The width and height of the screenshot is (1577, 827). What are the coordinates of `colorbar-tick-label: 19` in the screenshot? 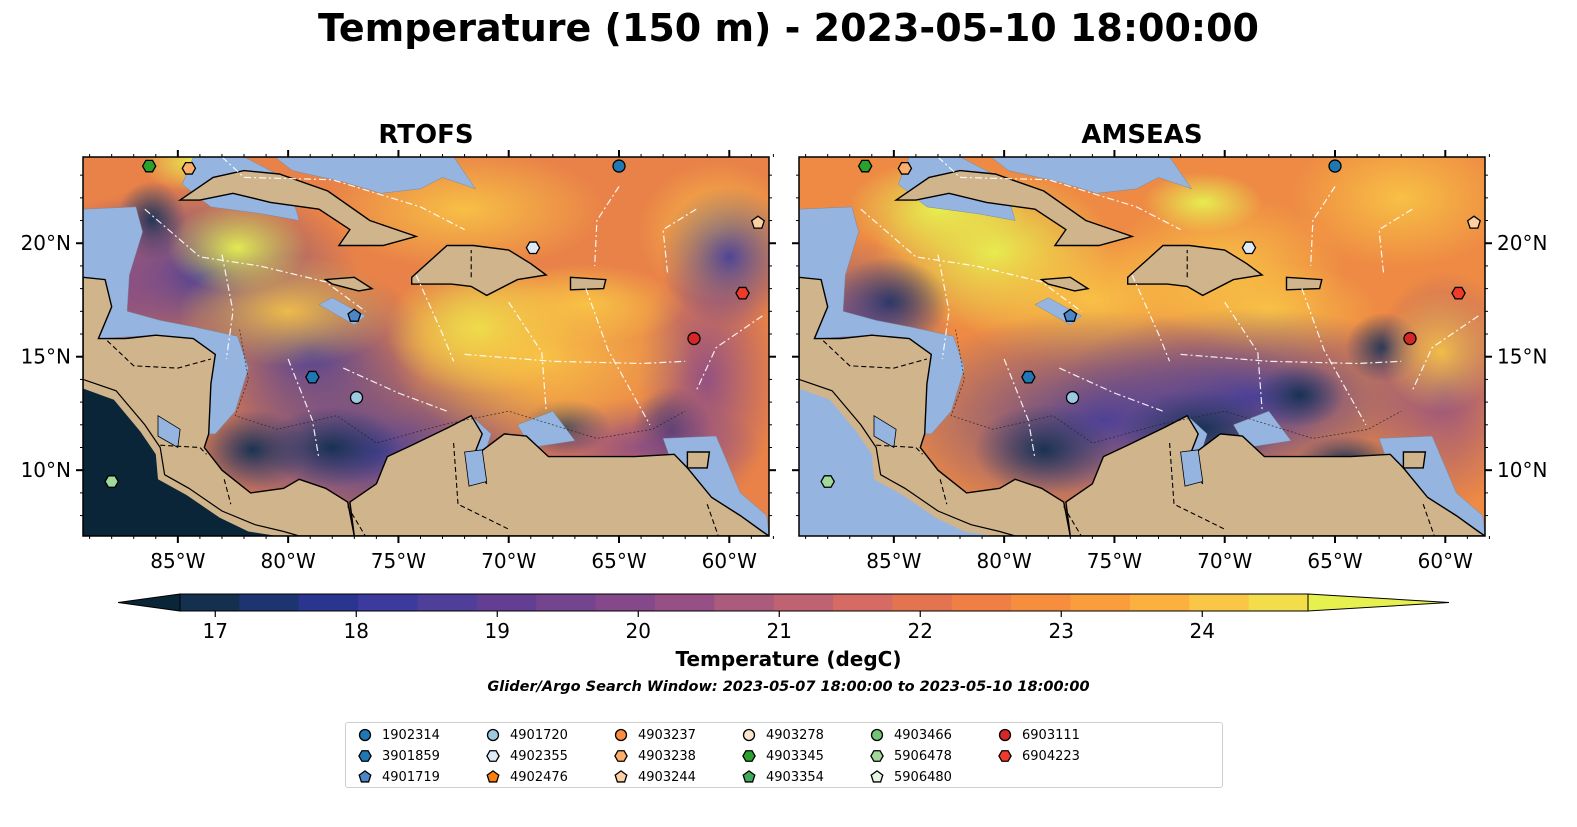 It's located at (497, 631).